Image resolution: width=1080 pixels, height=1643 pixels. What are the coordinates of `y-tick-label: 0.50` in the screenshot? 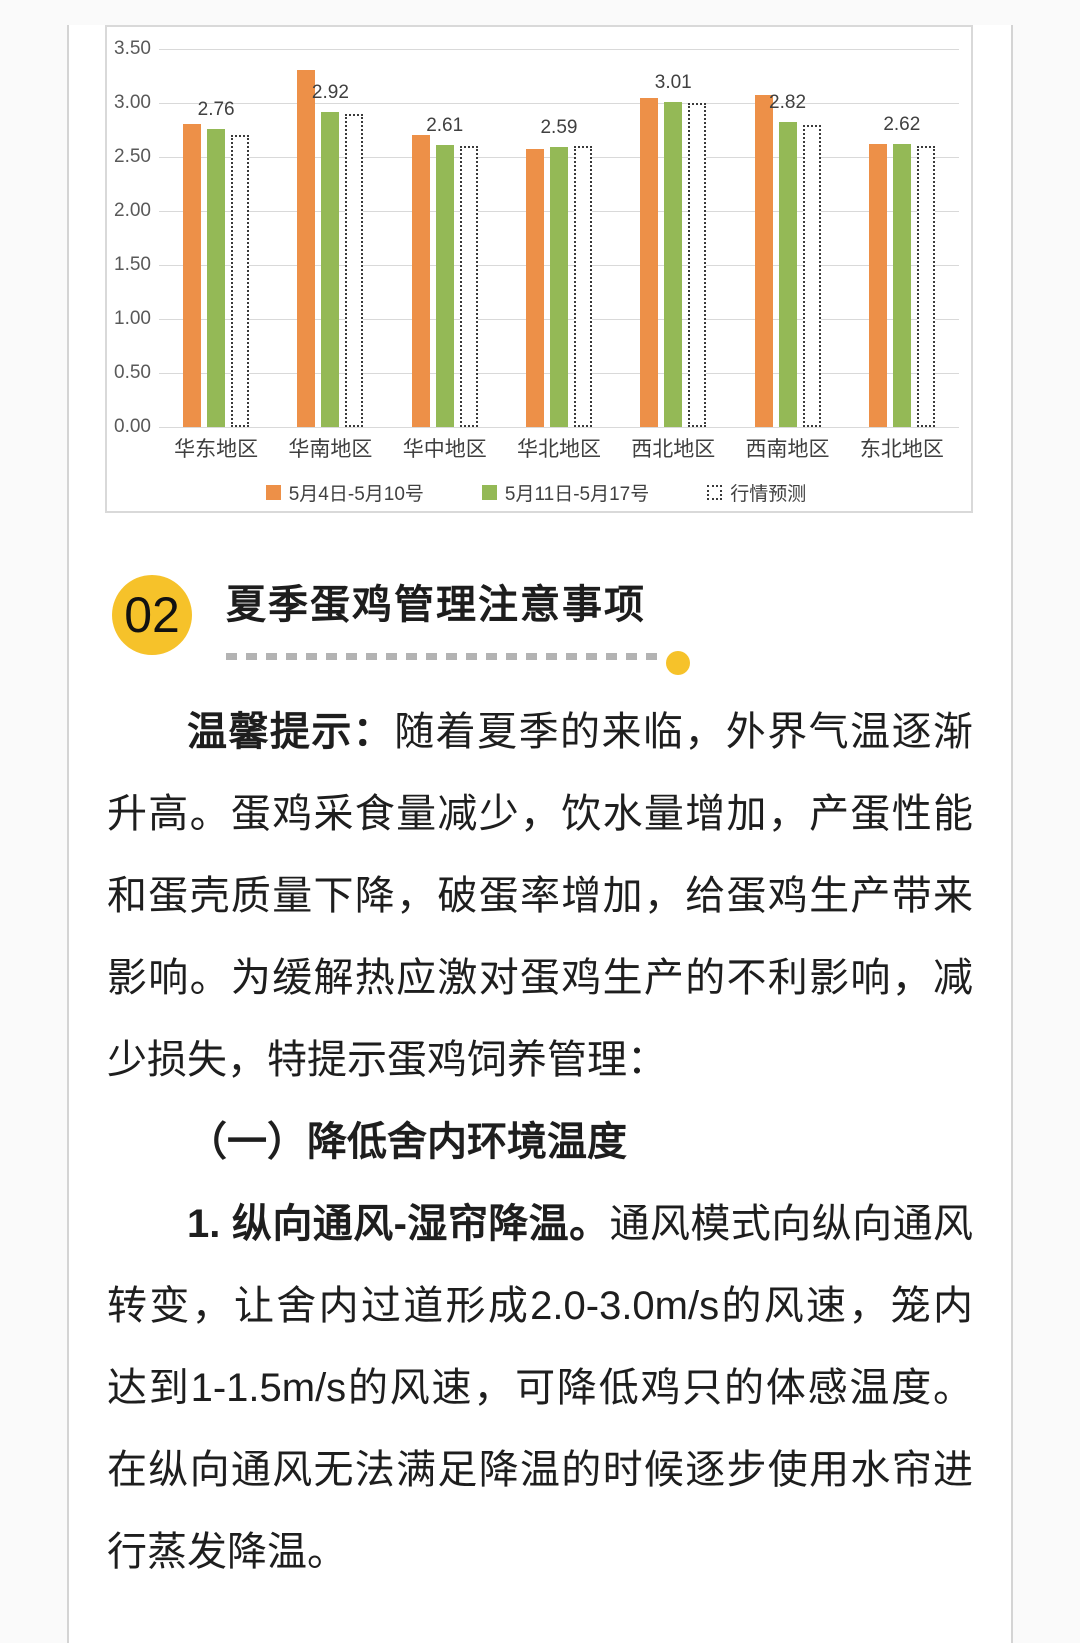 It's located at (132, 372).